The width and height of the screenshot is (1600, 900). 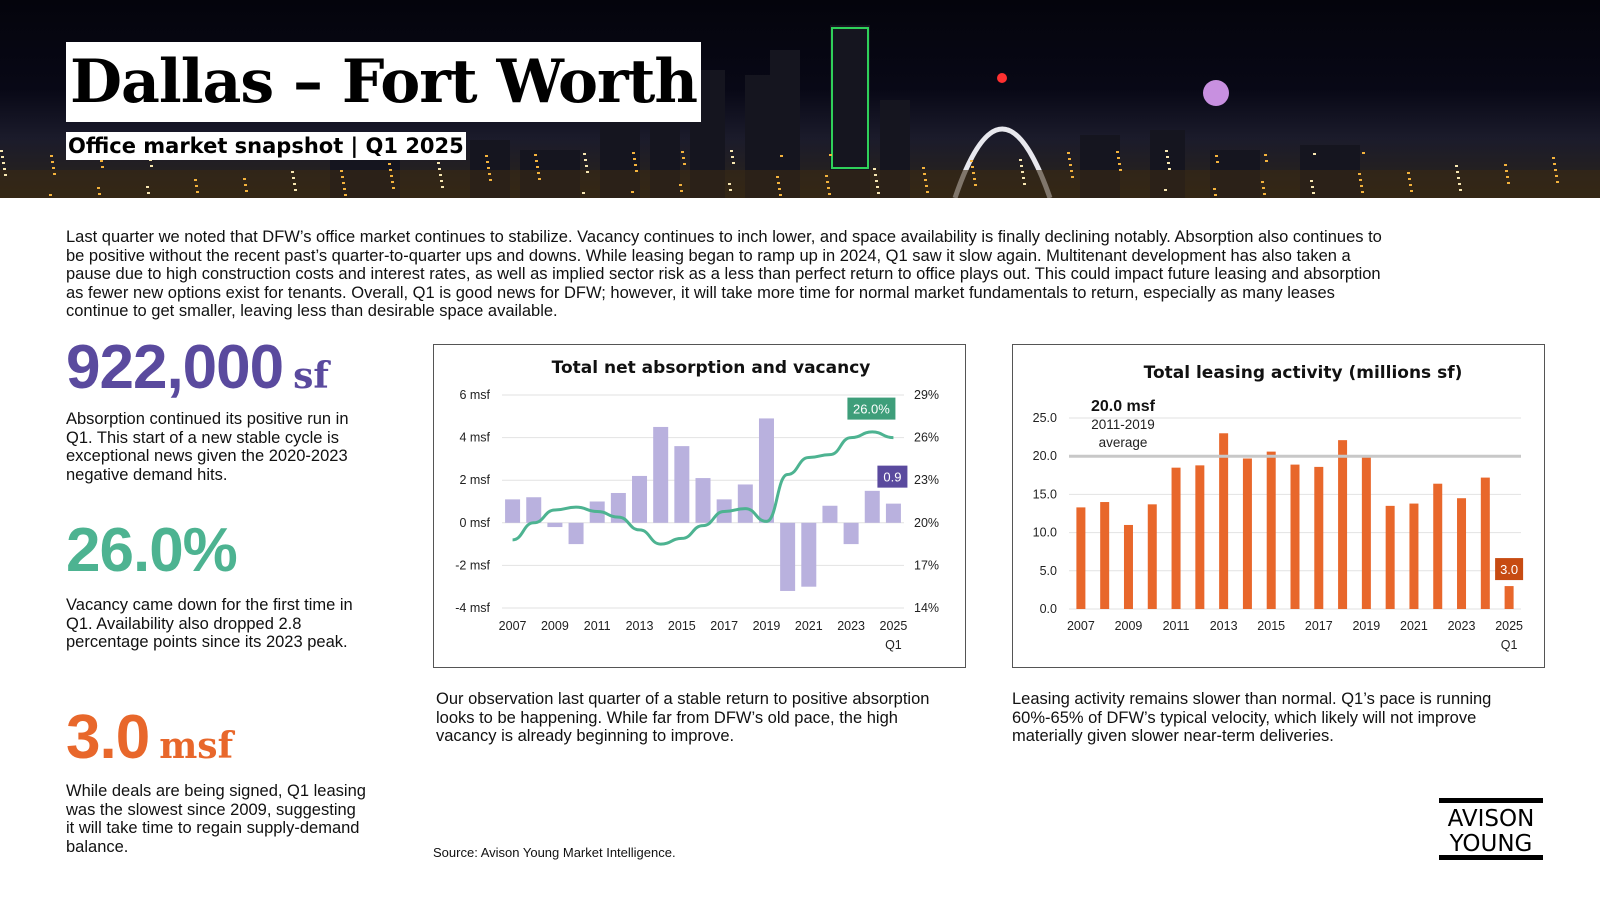 I want to click on chart2-y-tick: 0.0, so click(x=1048, y=609).